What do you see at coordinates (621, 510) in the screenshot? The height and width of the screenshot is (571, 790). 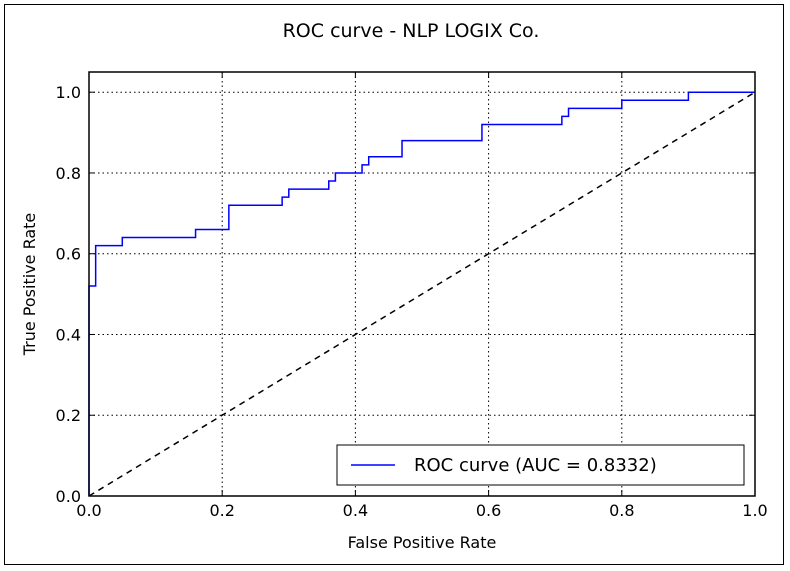 I see `x-tick-label: 0.8` at bounding box center [621, 510].